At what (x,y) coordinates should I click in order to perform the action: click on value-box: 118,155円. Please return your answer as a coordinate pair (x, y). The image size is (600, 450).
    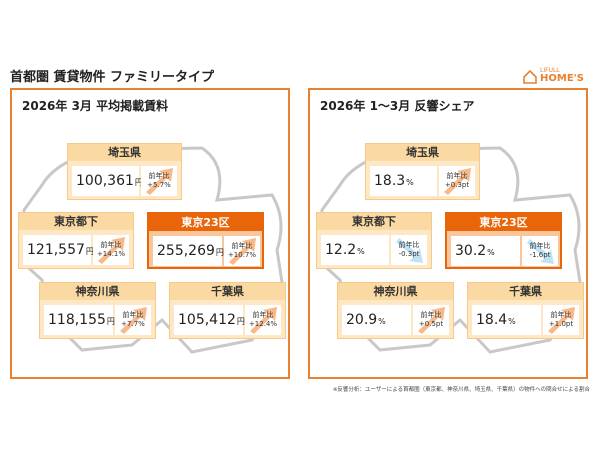
    Looking at the image, I should click on (79, 320).